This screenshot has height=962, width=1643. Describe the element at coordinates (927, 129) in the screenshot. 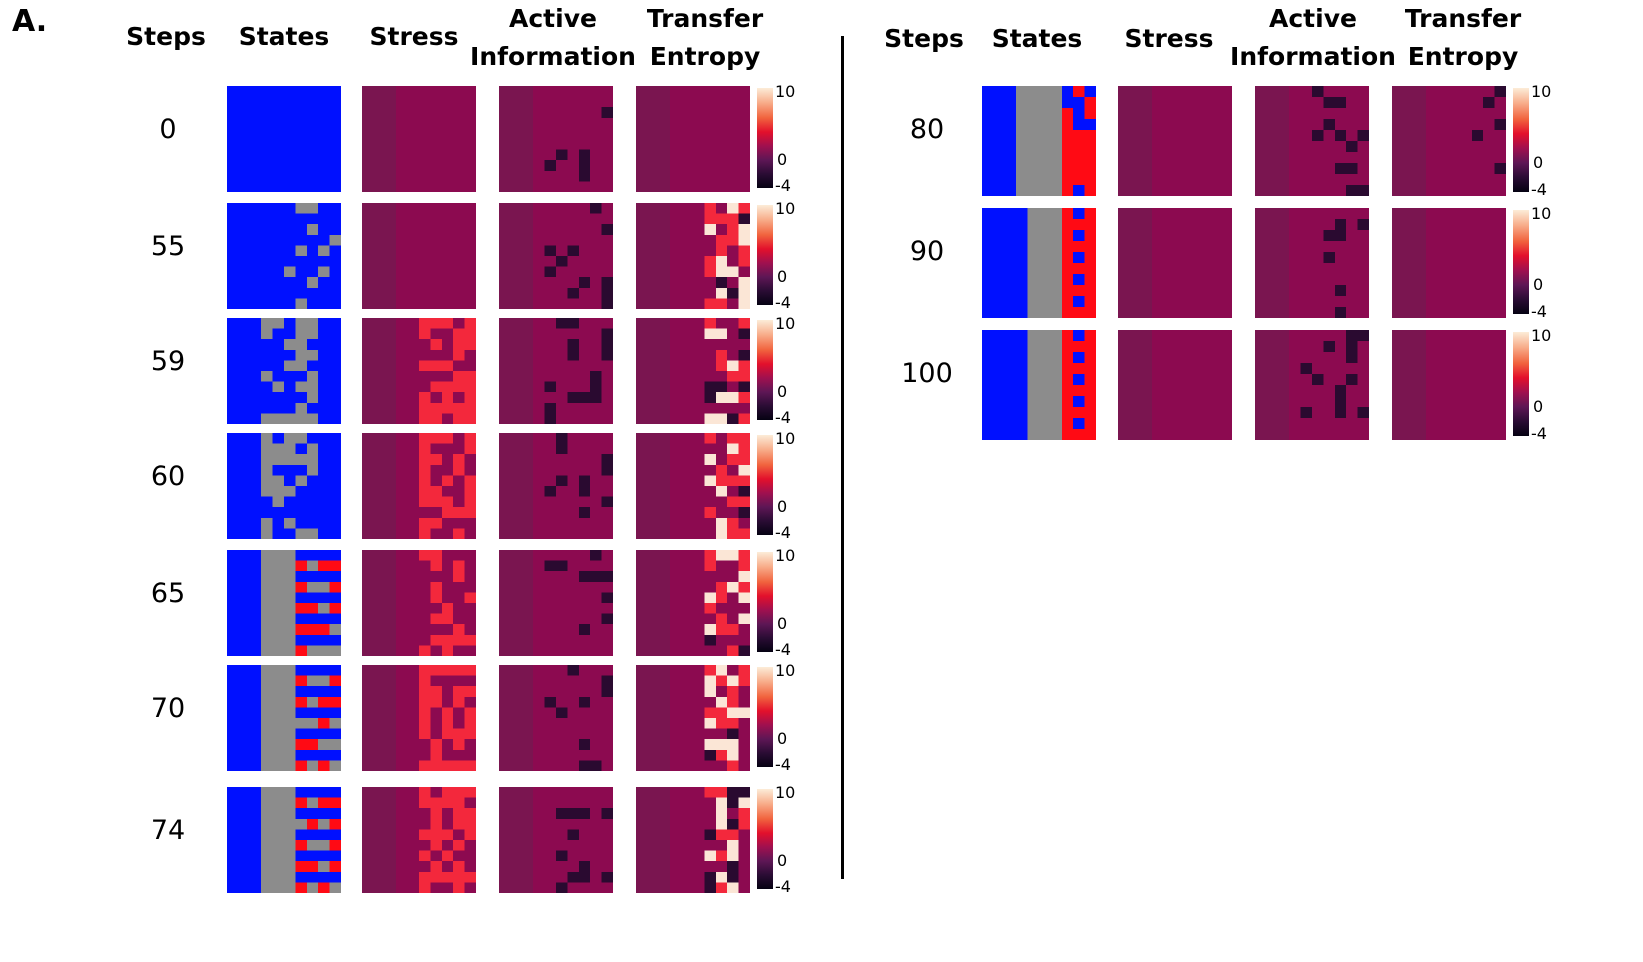

I see `step-label: 80` at that location.